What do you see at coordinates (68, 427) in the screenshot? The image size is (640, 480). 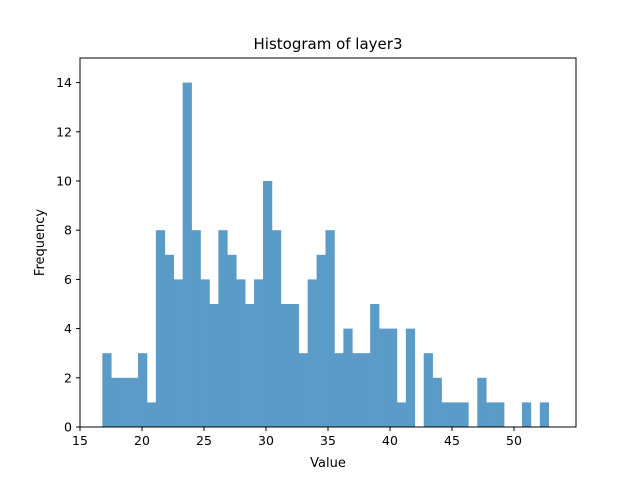 I see `y-tick-label: 0` at bounding box center [68, 427].